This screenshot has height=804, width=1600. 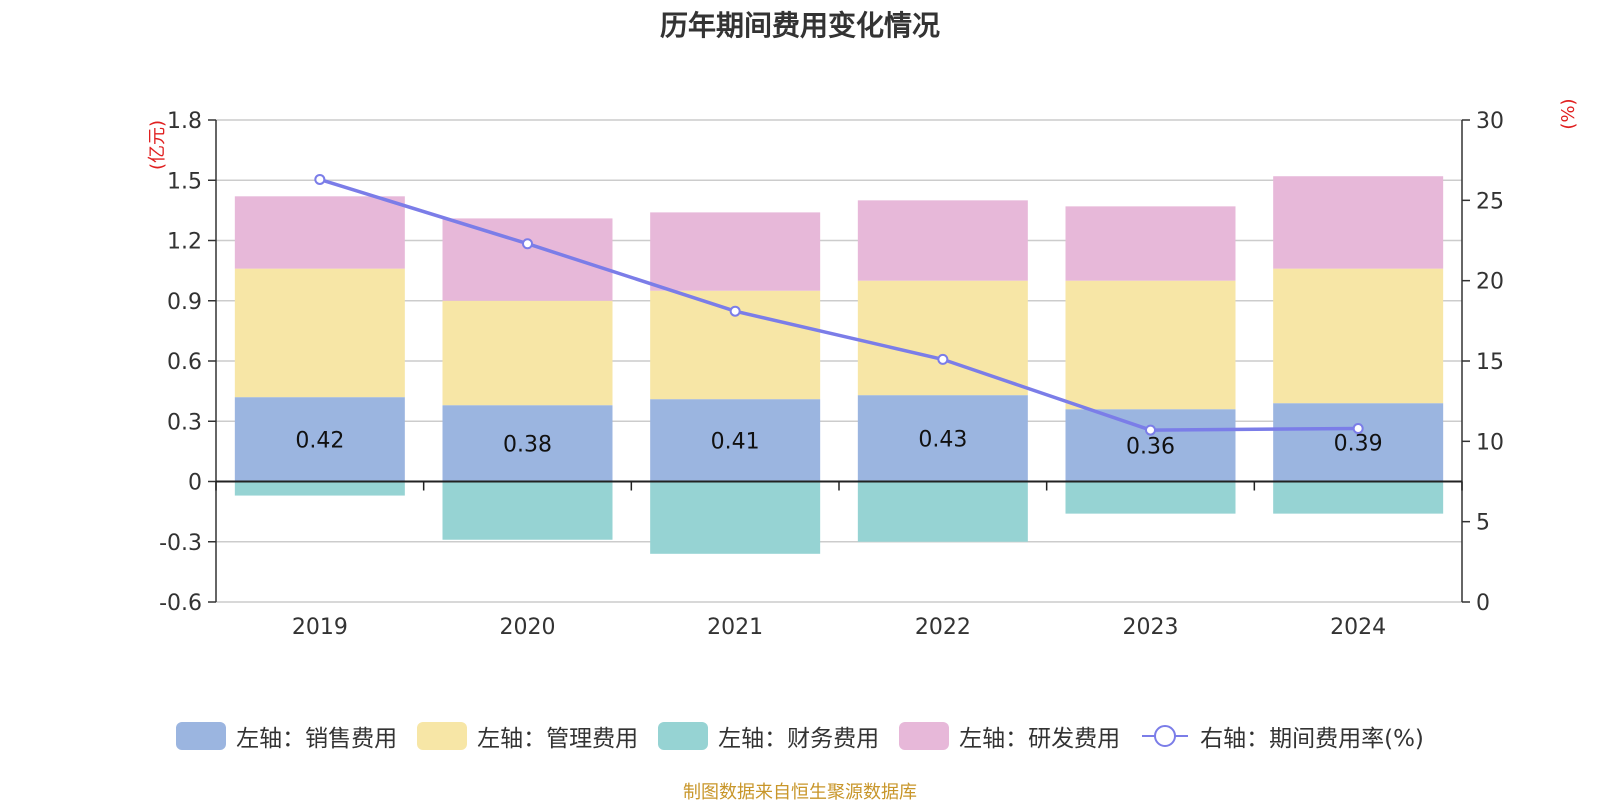 I want to click on left-axis-tick-label: 1.8, so click(x=184, y=121).